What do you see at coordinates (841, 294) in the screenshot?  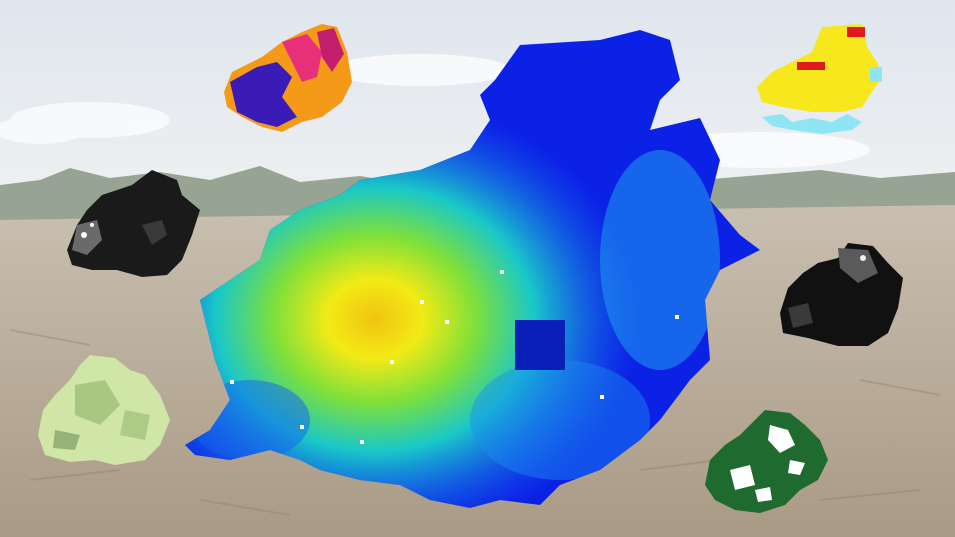 I see `grayscale-thumbnail-right` at bounding box center [841, 294].